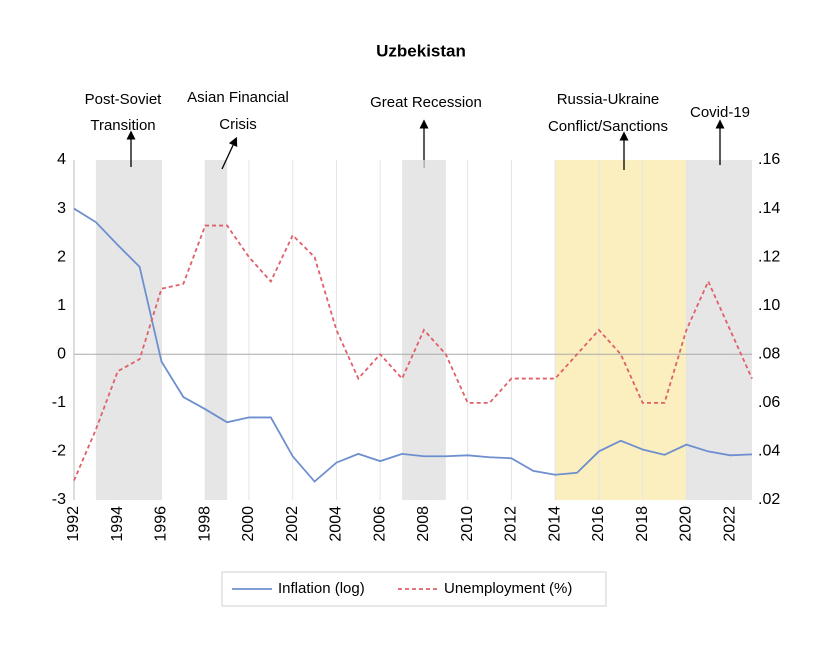 Image resolution: width=840 pixels, height=648 pixels. I want to click on x-tick-label: 2022, so click(729, 524).